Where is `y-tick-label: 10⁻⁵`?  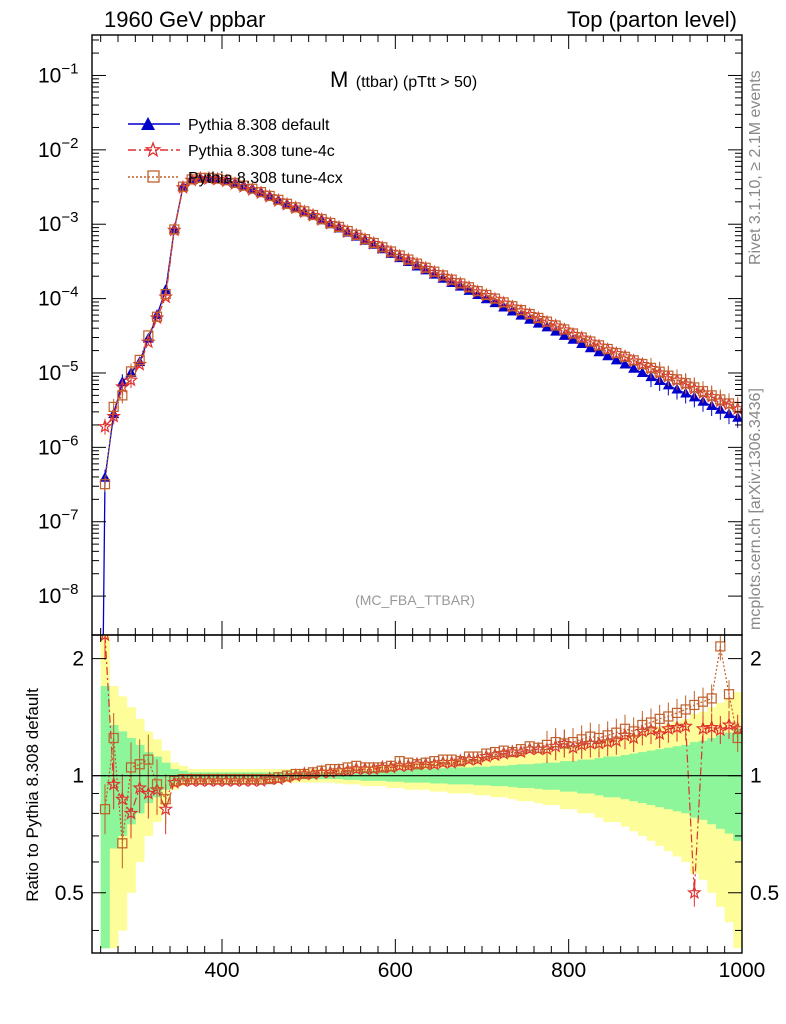 y-tick-label: 10⁻⁵ is located at coordinates (58, 371).